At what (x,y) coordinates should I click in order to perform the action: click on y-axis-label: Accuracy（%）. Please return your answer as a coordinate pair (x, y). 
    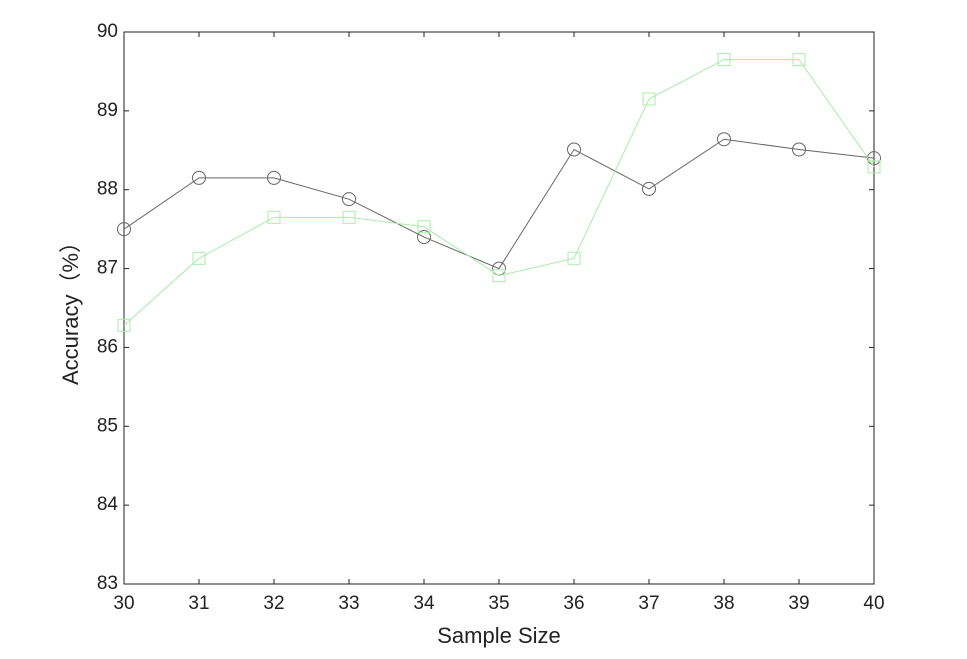
    Looking at the image, I should click on (70, 308).